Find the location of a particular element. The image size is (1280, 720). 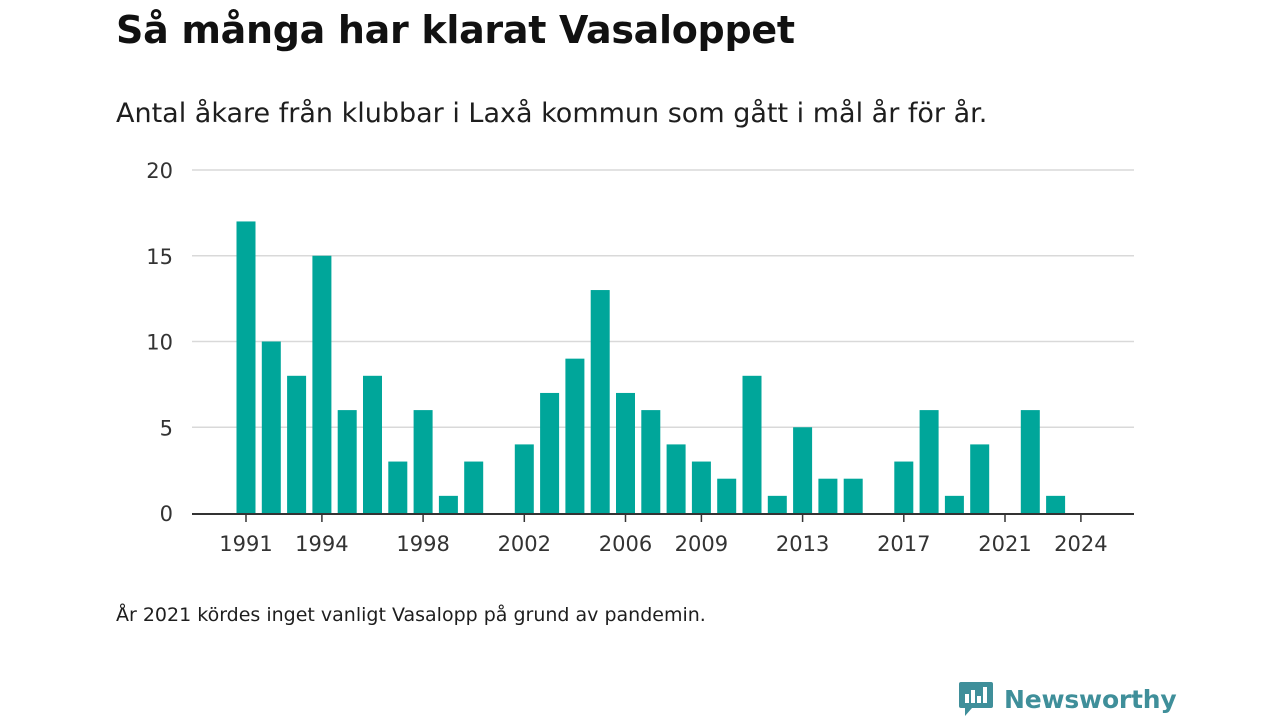

bar-2020 is located at coordinates (980, 478).